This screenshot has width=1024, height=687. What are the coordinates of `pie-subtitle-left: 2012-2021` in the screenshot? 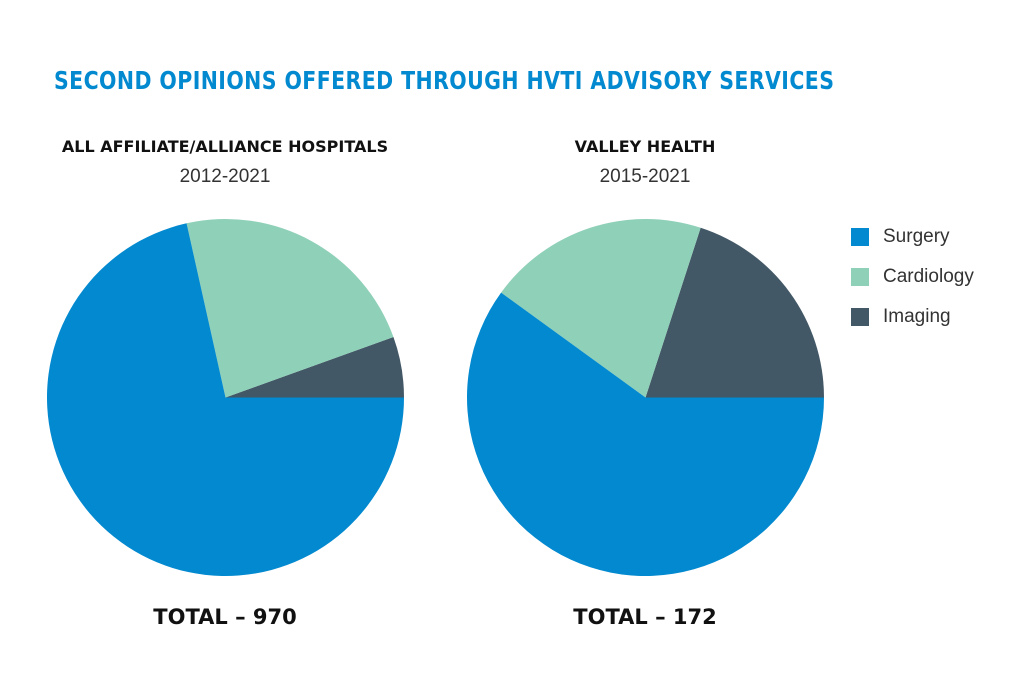 It's located at (225, 176).